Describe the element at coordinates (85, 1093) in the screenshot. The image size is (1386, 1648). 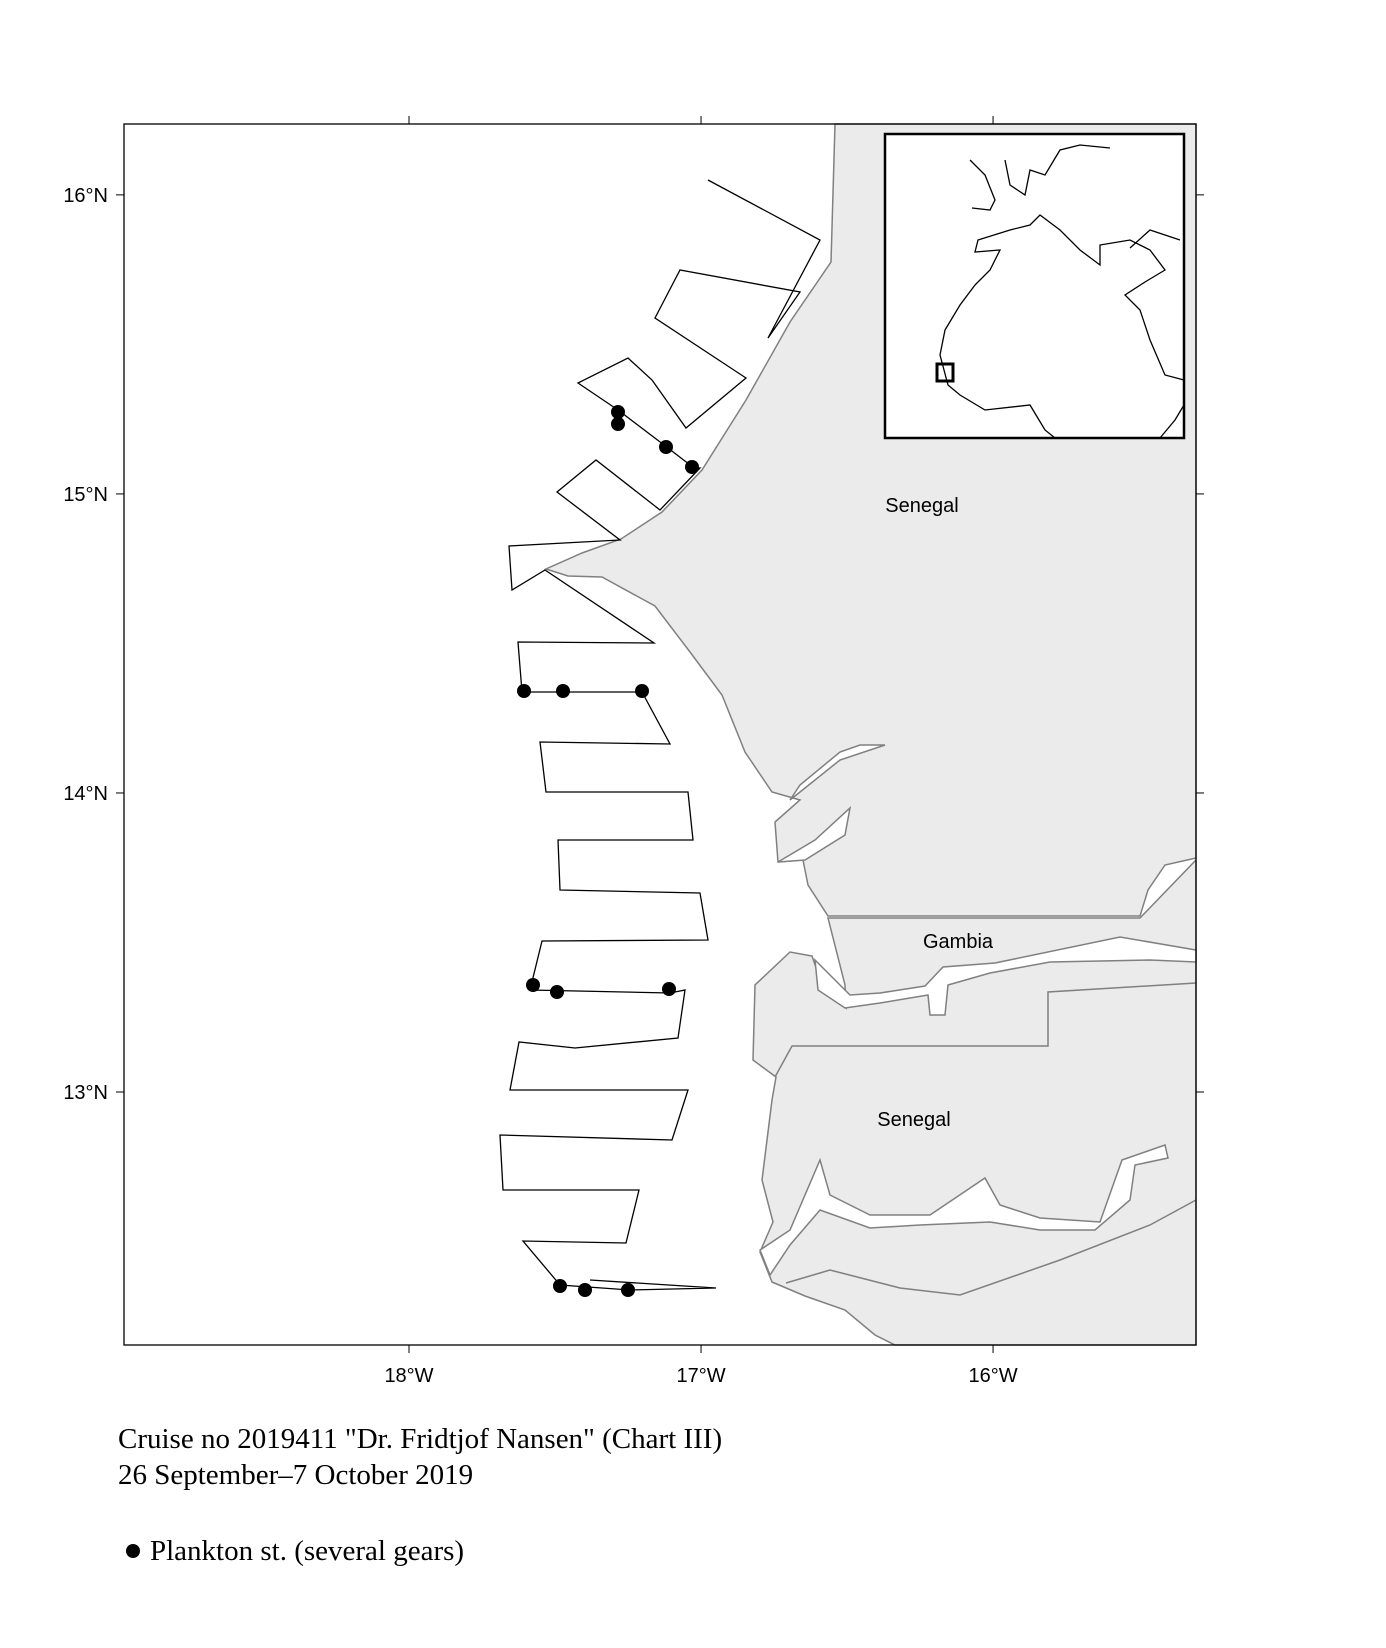
I see `y-tick-label: 13°N` at that location.